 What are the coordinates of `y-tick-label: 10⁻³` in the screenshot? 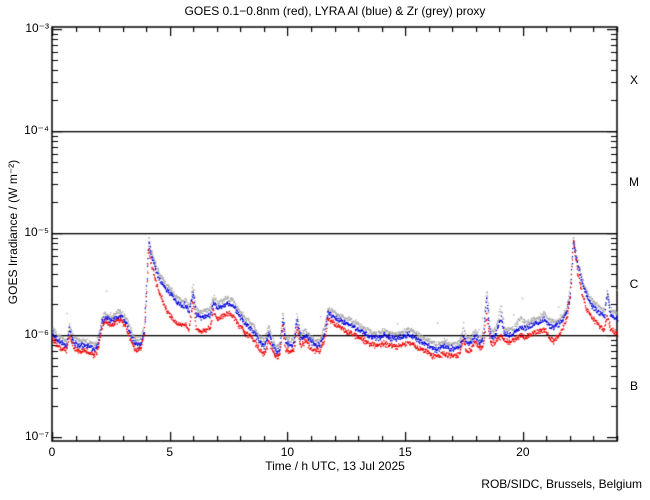 It's located at (37, 28).